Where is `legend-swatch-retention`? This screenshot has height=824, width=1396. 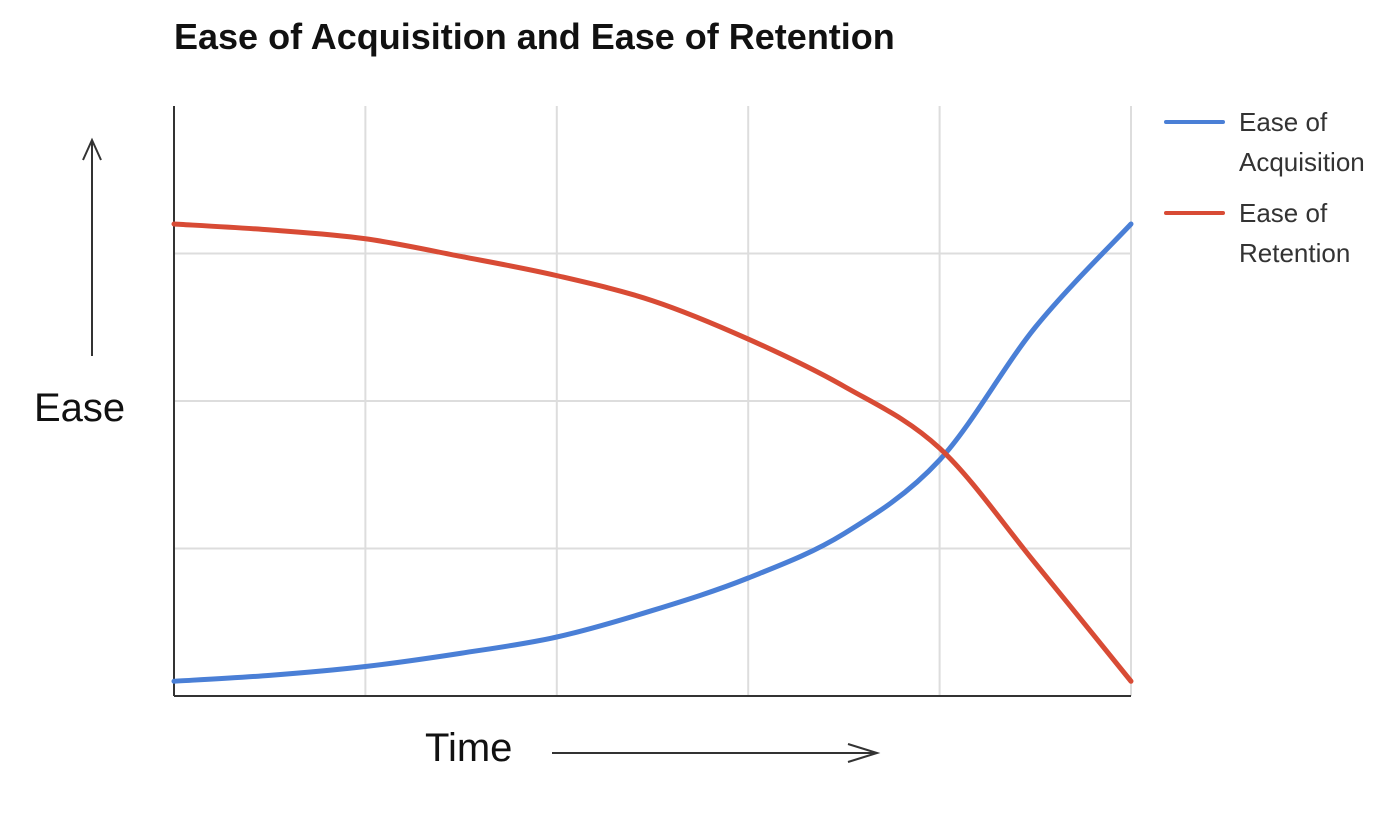 legend-swatch-retention is located at coordinates (1194, 213).